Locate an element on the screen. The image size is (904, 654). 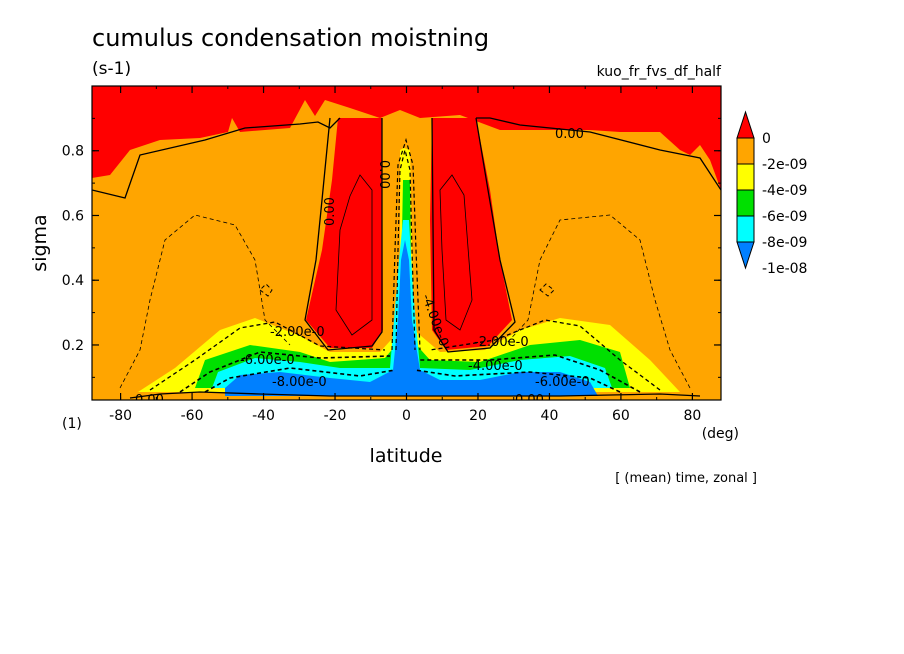
contour-fill-blue is located at coordinates (411, 318).